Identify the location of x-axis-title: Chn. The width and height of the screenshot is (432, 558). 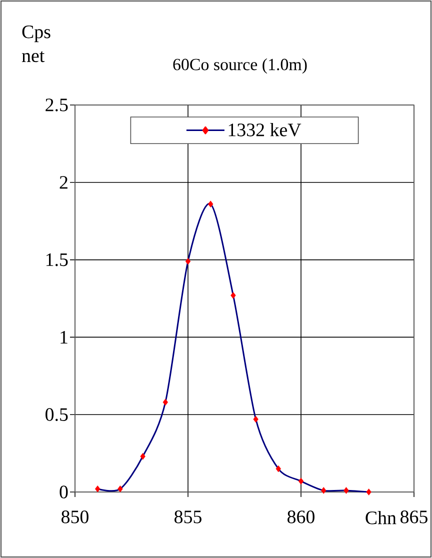
(381, 517).